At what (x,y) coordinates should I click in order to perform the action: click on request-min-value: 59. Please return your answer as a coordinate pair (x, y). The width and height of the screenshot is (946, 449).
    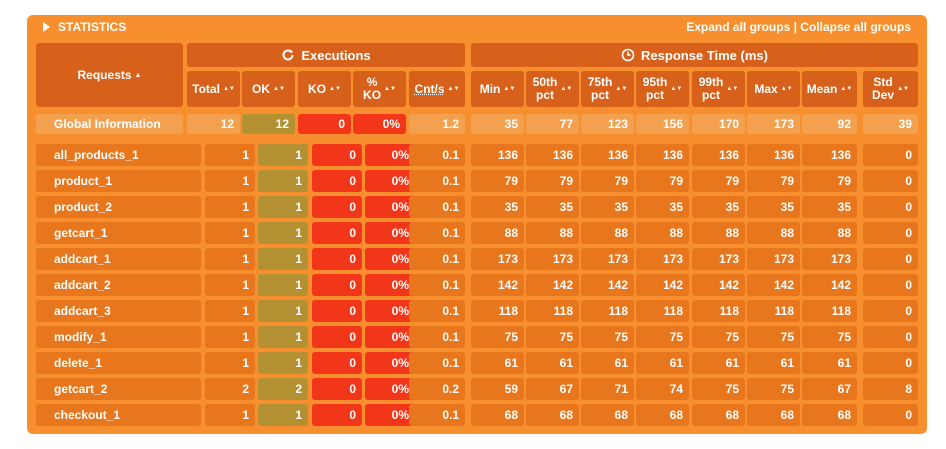
    Looking at the image, I should click on (511, 389).